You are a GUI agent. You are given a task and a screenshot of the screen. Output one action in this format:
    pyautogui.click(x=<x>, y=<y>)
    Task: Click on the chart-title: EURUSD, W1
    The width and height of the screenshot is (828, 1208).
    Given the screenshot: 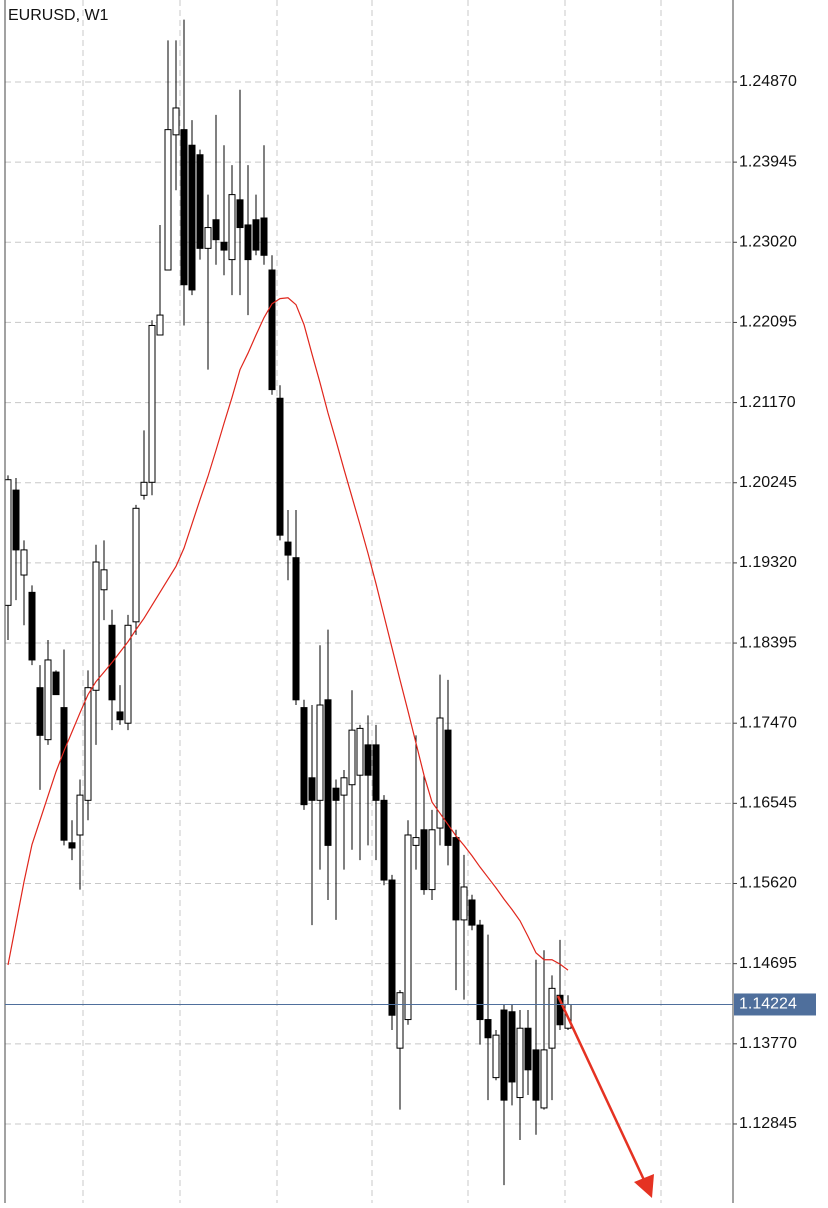 What is the action you would take?
    pyautogui.click(x=58, y=15)
    